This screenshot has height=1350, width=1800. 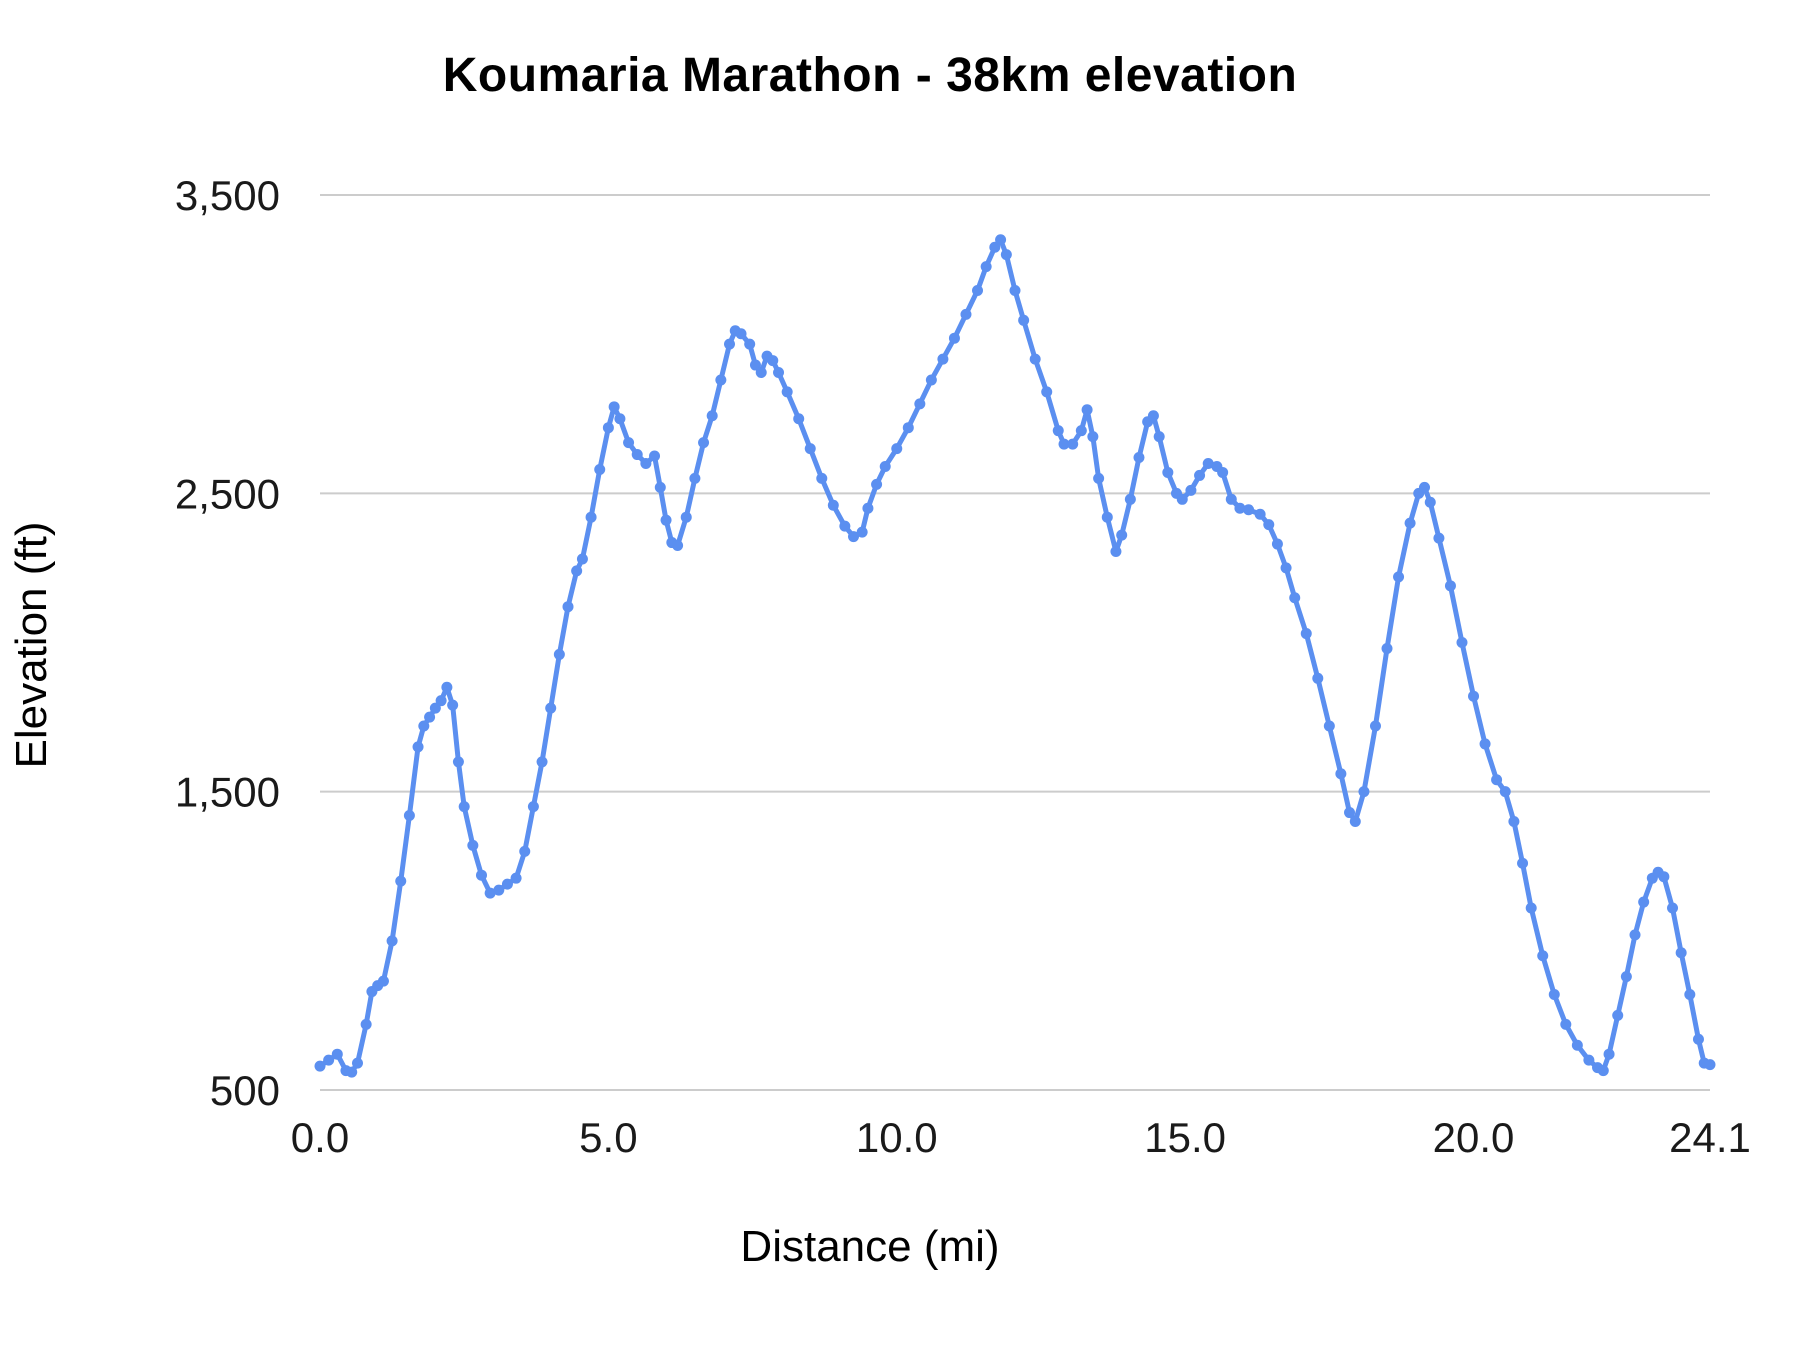 What do you see at coordinates (1710, 1137) in the screenshot?
I see `x-tick-label: 24.1` at bounding box center [1710, 1137].